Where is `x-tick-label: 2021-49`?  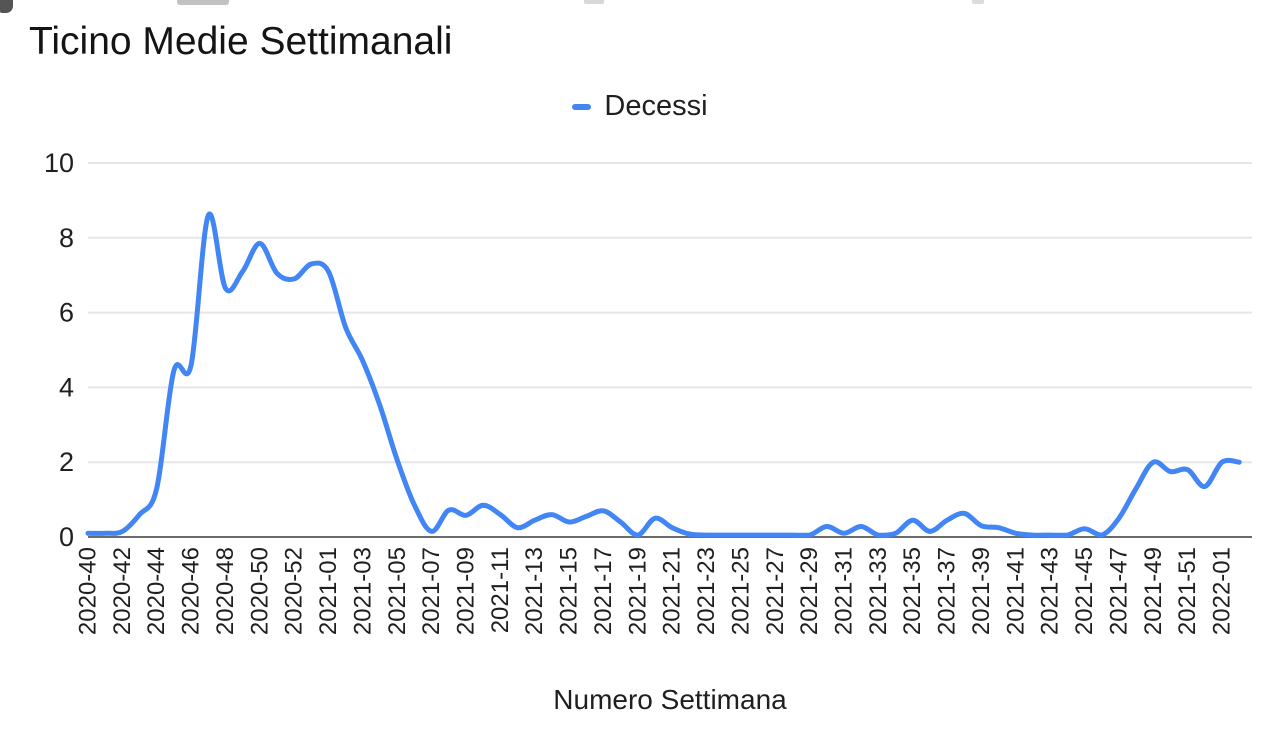 x-tick-label: 2021-49 is located at coordinates (1153, 591).